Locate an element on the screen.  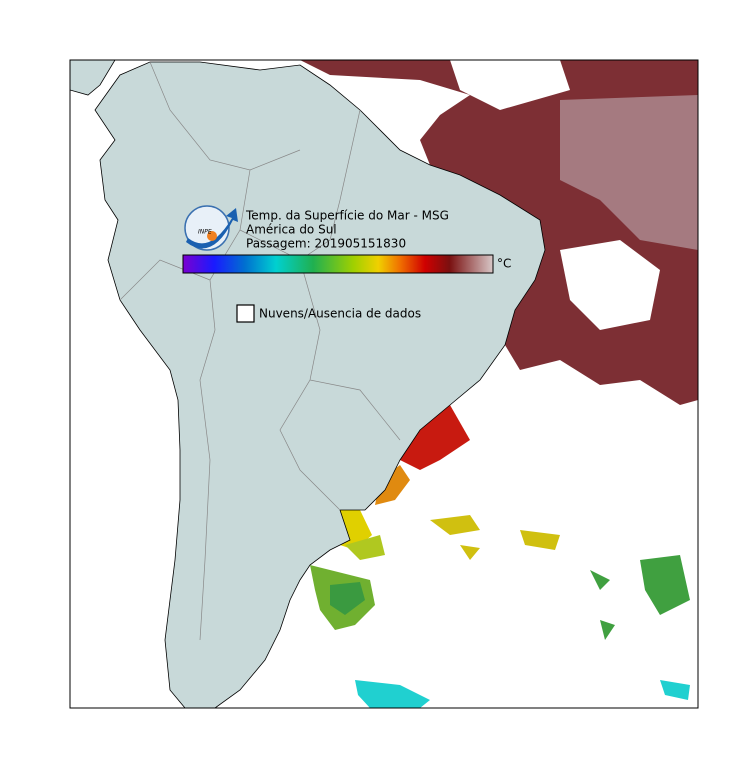
no-data-label: Nuvens/Ausencia de dados is located at coordinates (340, 314).